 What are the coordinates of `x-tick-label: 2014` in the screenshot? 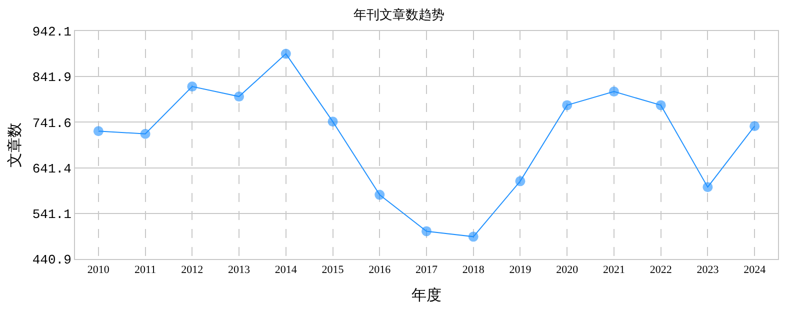 It's located at (286, 270).